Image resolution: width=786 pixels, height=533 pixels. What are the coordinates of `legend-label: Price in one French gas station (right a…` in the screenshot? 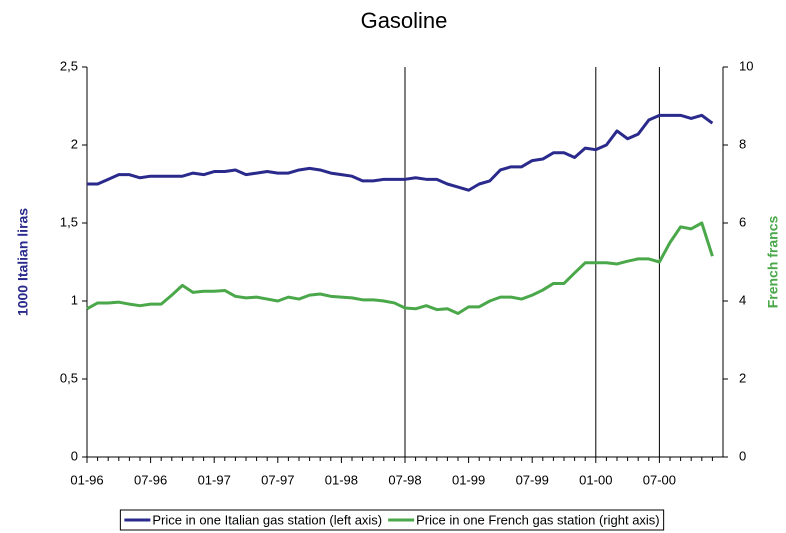 It's located at (538, 519).